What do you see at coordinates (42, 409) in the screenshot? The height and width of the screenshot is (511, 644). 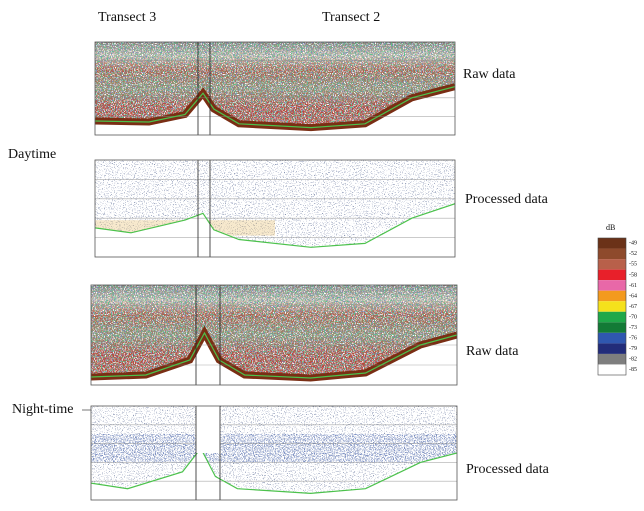 I see `row-label: Night-time` at bounding box center [42, 409].